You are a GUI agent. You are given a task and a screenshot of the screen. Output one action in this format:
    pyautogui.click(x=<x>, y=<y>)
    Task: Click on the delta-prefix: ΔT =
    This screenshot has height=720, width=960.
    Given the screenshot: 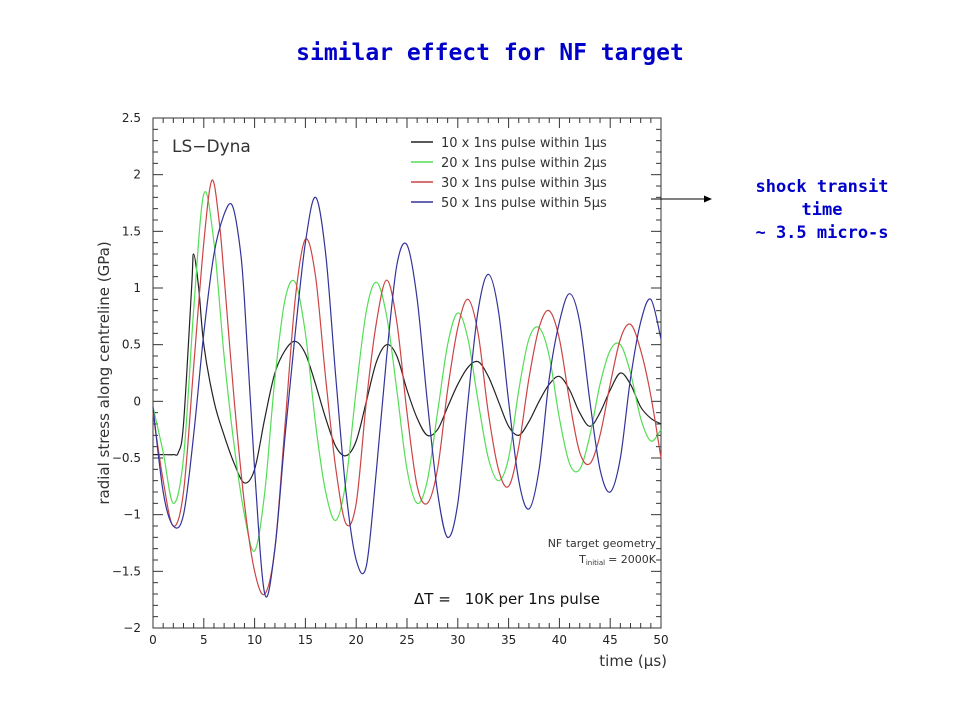 What is the action you would take?
    pyautogui.click(x=432, y=599)
    